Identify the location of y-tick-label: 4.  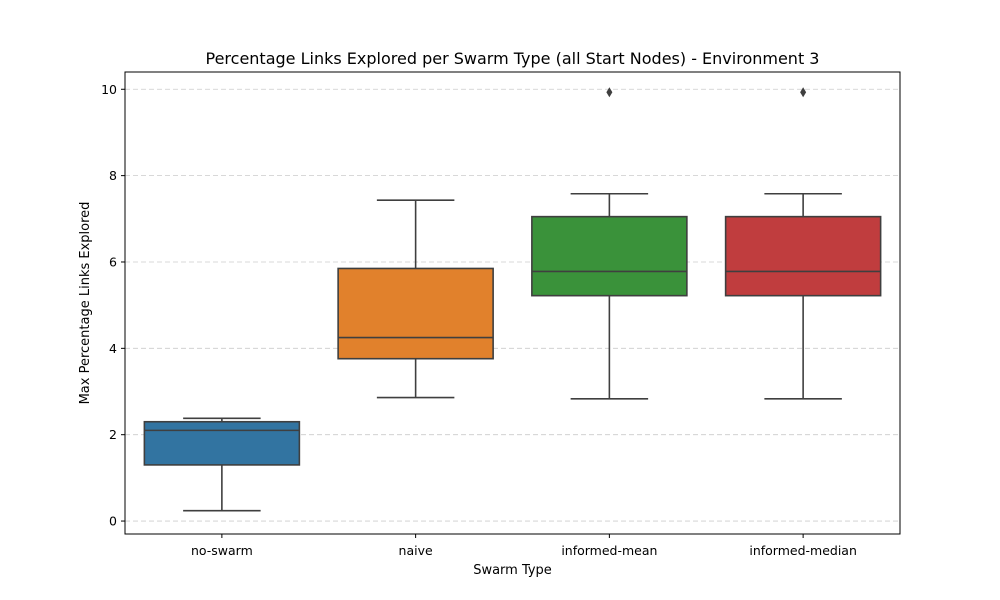
(113, 348).